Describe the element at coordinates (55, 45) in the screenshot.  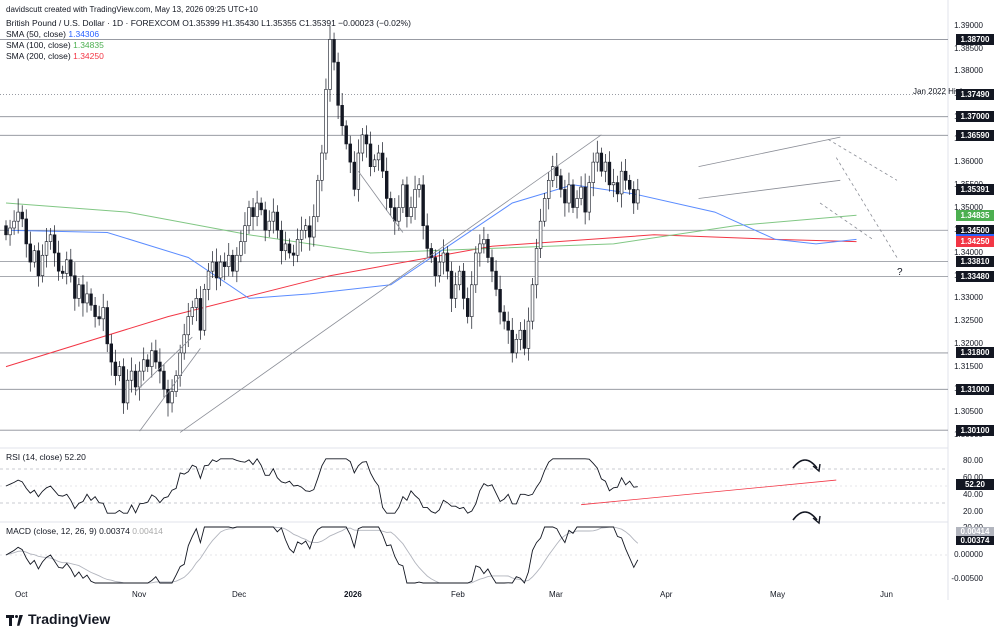
I see `sma-100-legend: SMA (100, close) 1.34835` at that location.